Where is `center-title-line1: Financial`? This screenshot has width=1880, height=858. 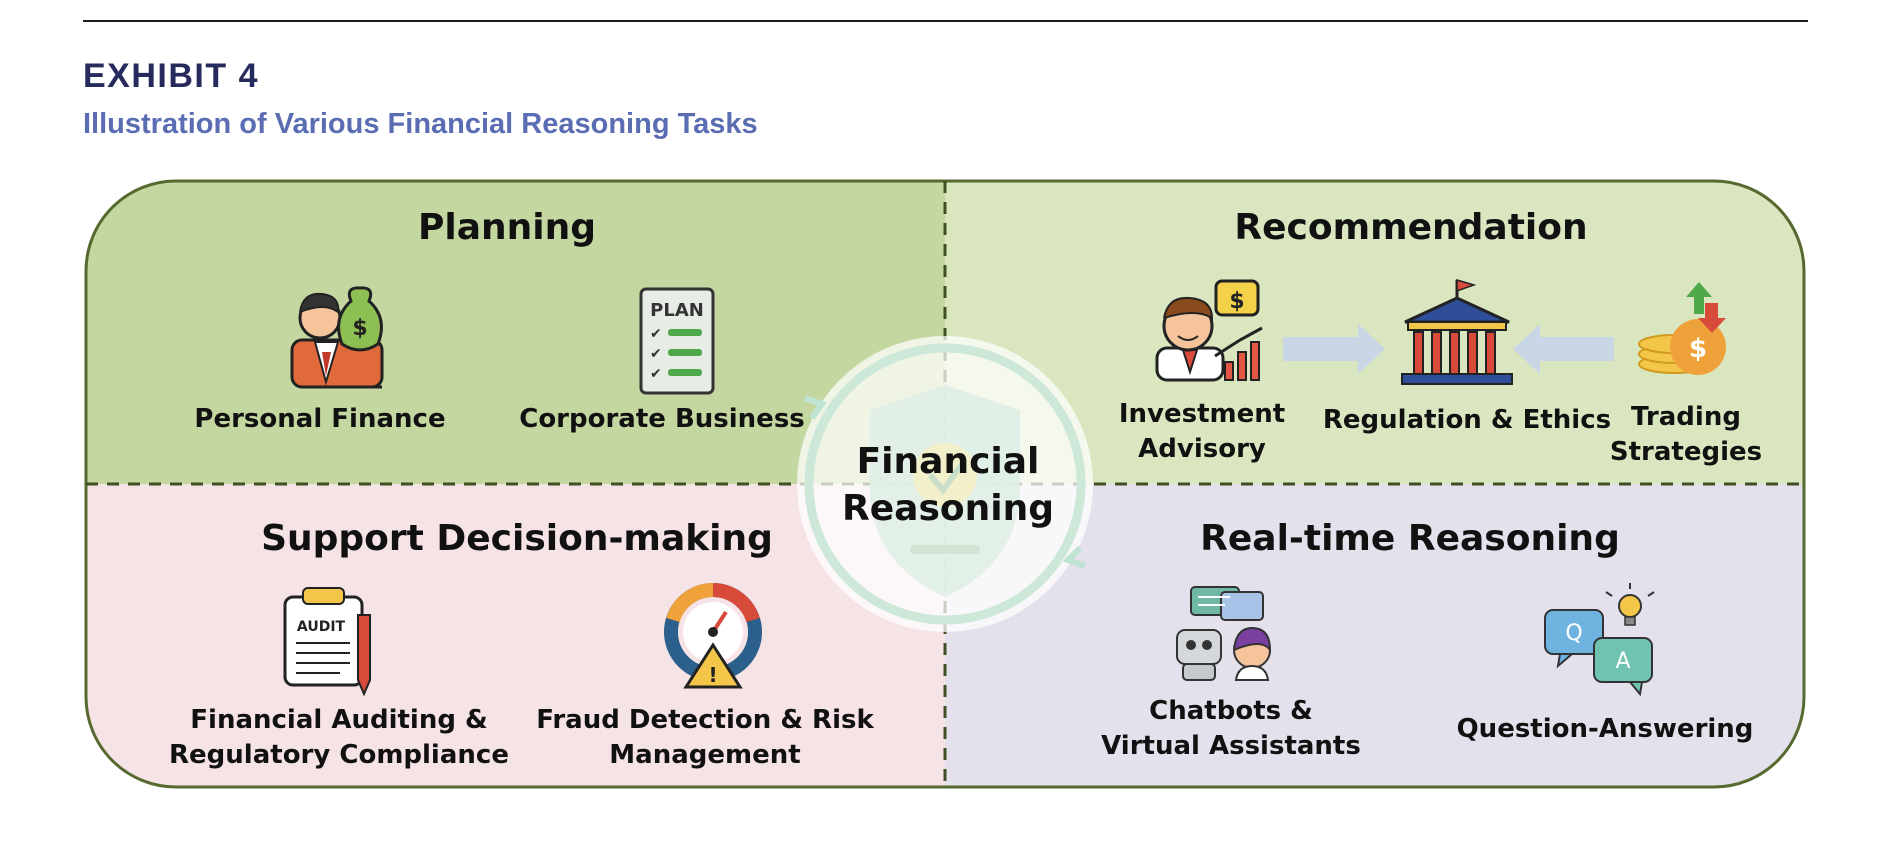
center-title-line1: Financial is located at coordinates (948, 461).